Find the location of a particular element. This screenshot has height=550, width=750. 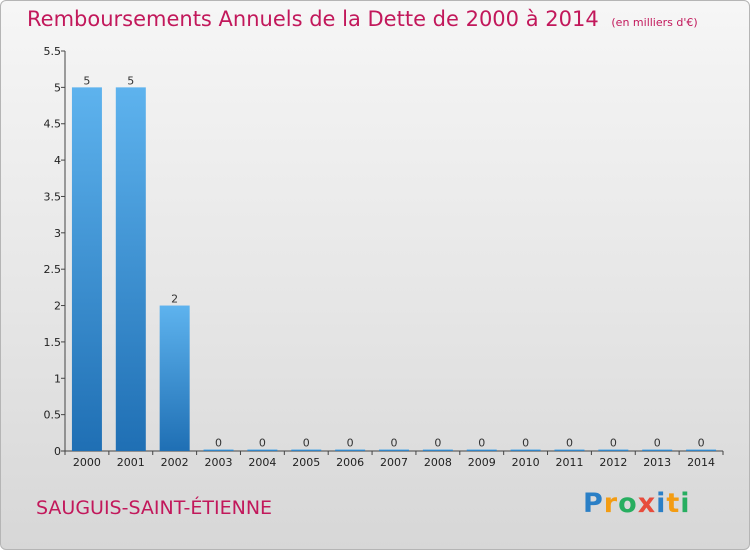

bar-value-label: 2 is located at coordinates (174, 299).